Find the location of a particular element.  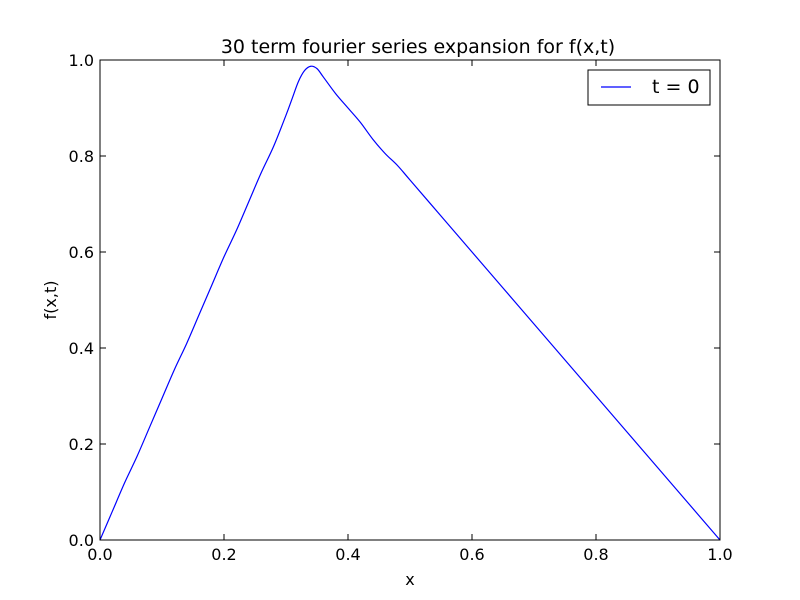

x-tick-label: 0.4 is located at coordinates (347, 554).